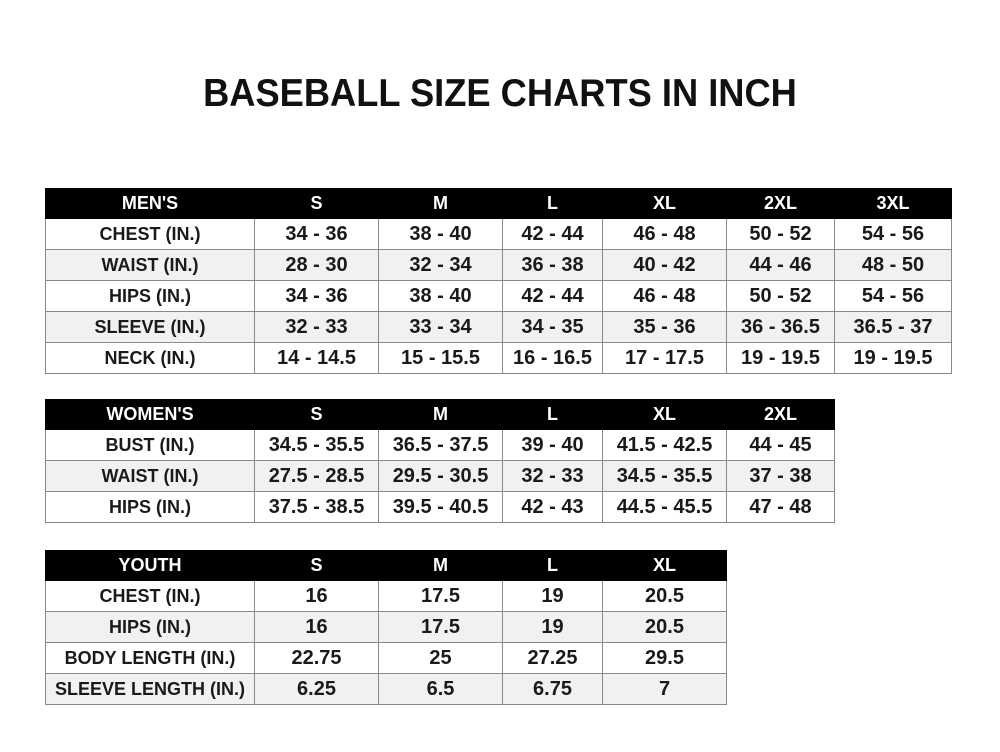 The height and width of the screenshot is (752, 1000). Describe the element at coordinates (150, 445) in the screenshot. I see `measurement-label: BUST (IN.)` at that location.